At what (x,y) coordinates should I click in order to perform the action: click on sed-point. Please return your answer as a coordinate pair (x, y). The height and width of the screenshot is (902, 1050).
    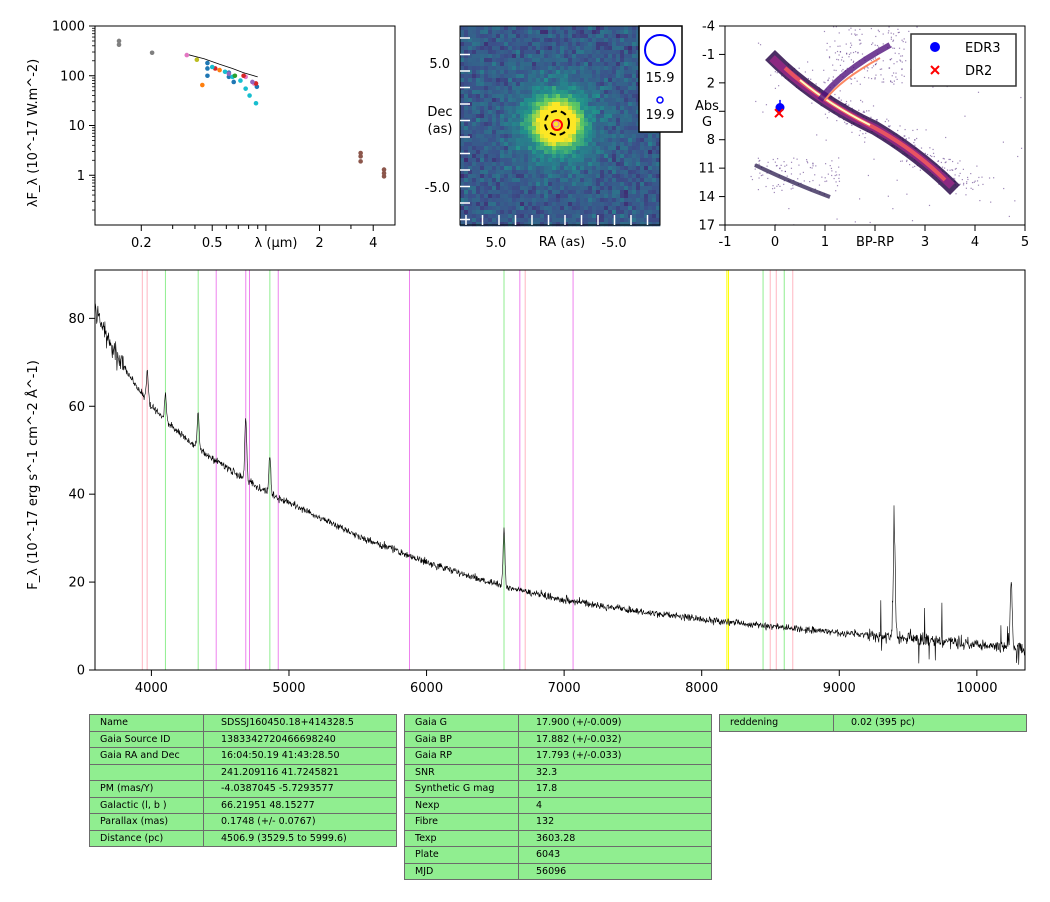
    Looking at the image, I should click on (256, 83).